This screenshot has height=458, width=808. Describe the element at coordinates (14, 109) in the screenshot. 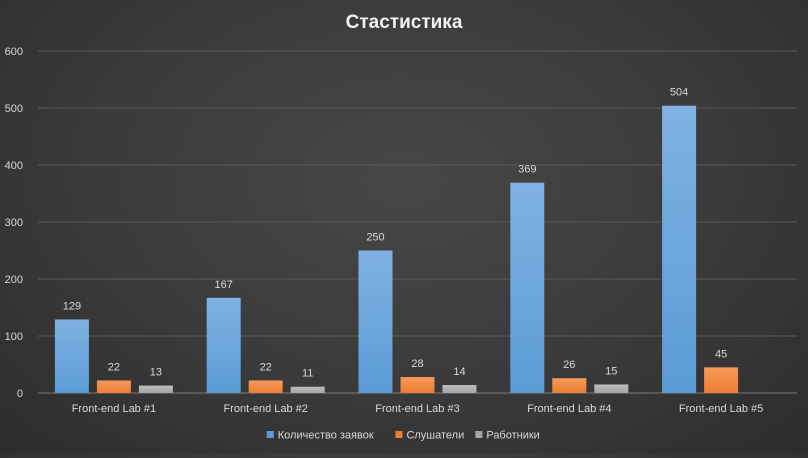

I see `y-tick-label: 500` at that location.